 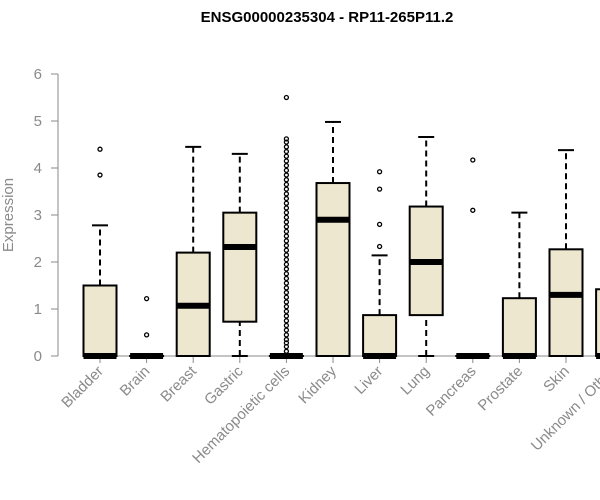 I want to click on y-axis-ticks: 0 1 2 3 4 5 6, so click(x=46, y=215).